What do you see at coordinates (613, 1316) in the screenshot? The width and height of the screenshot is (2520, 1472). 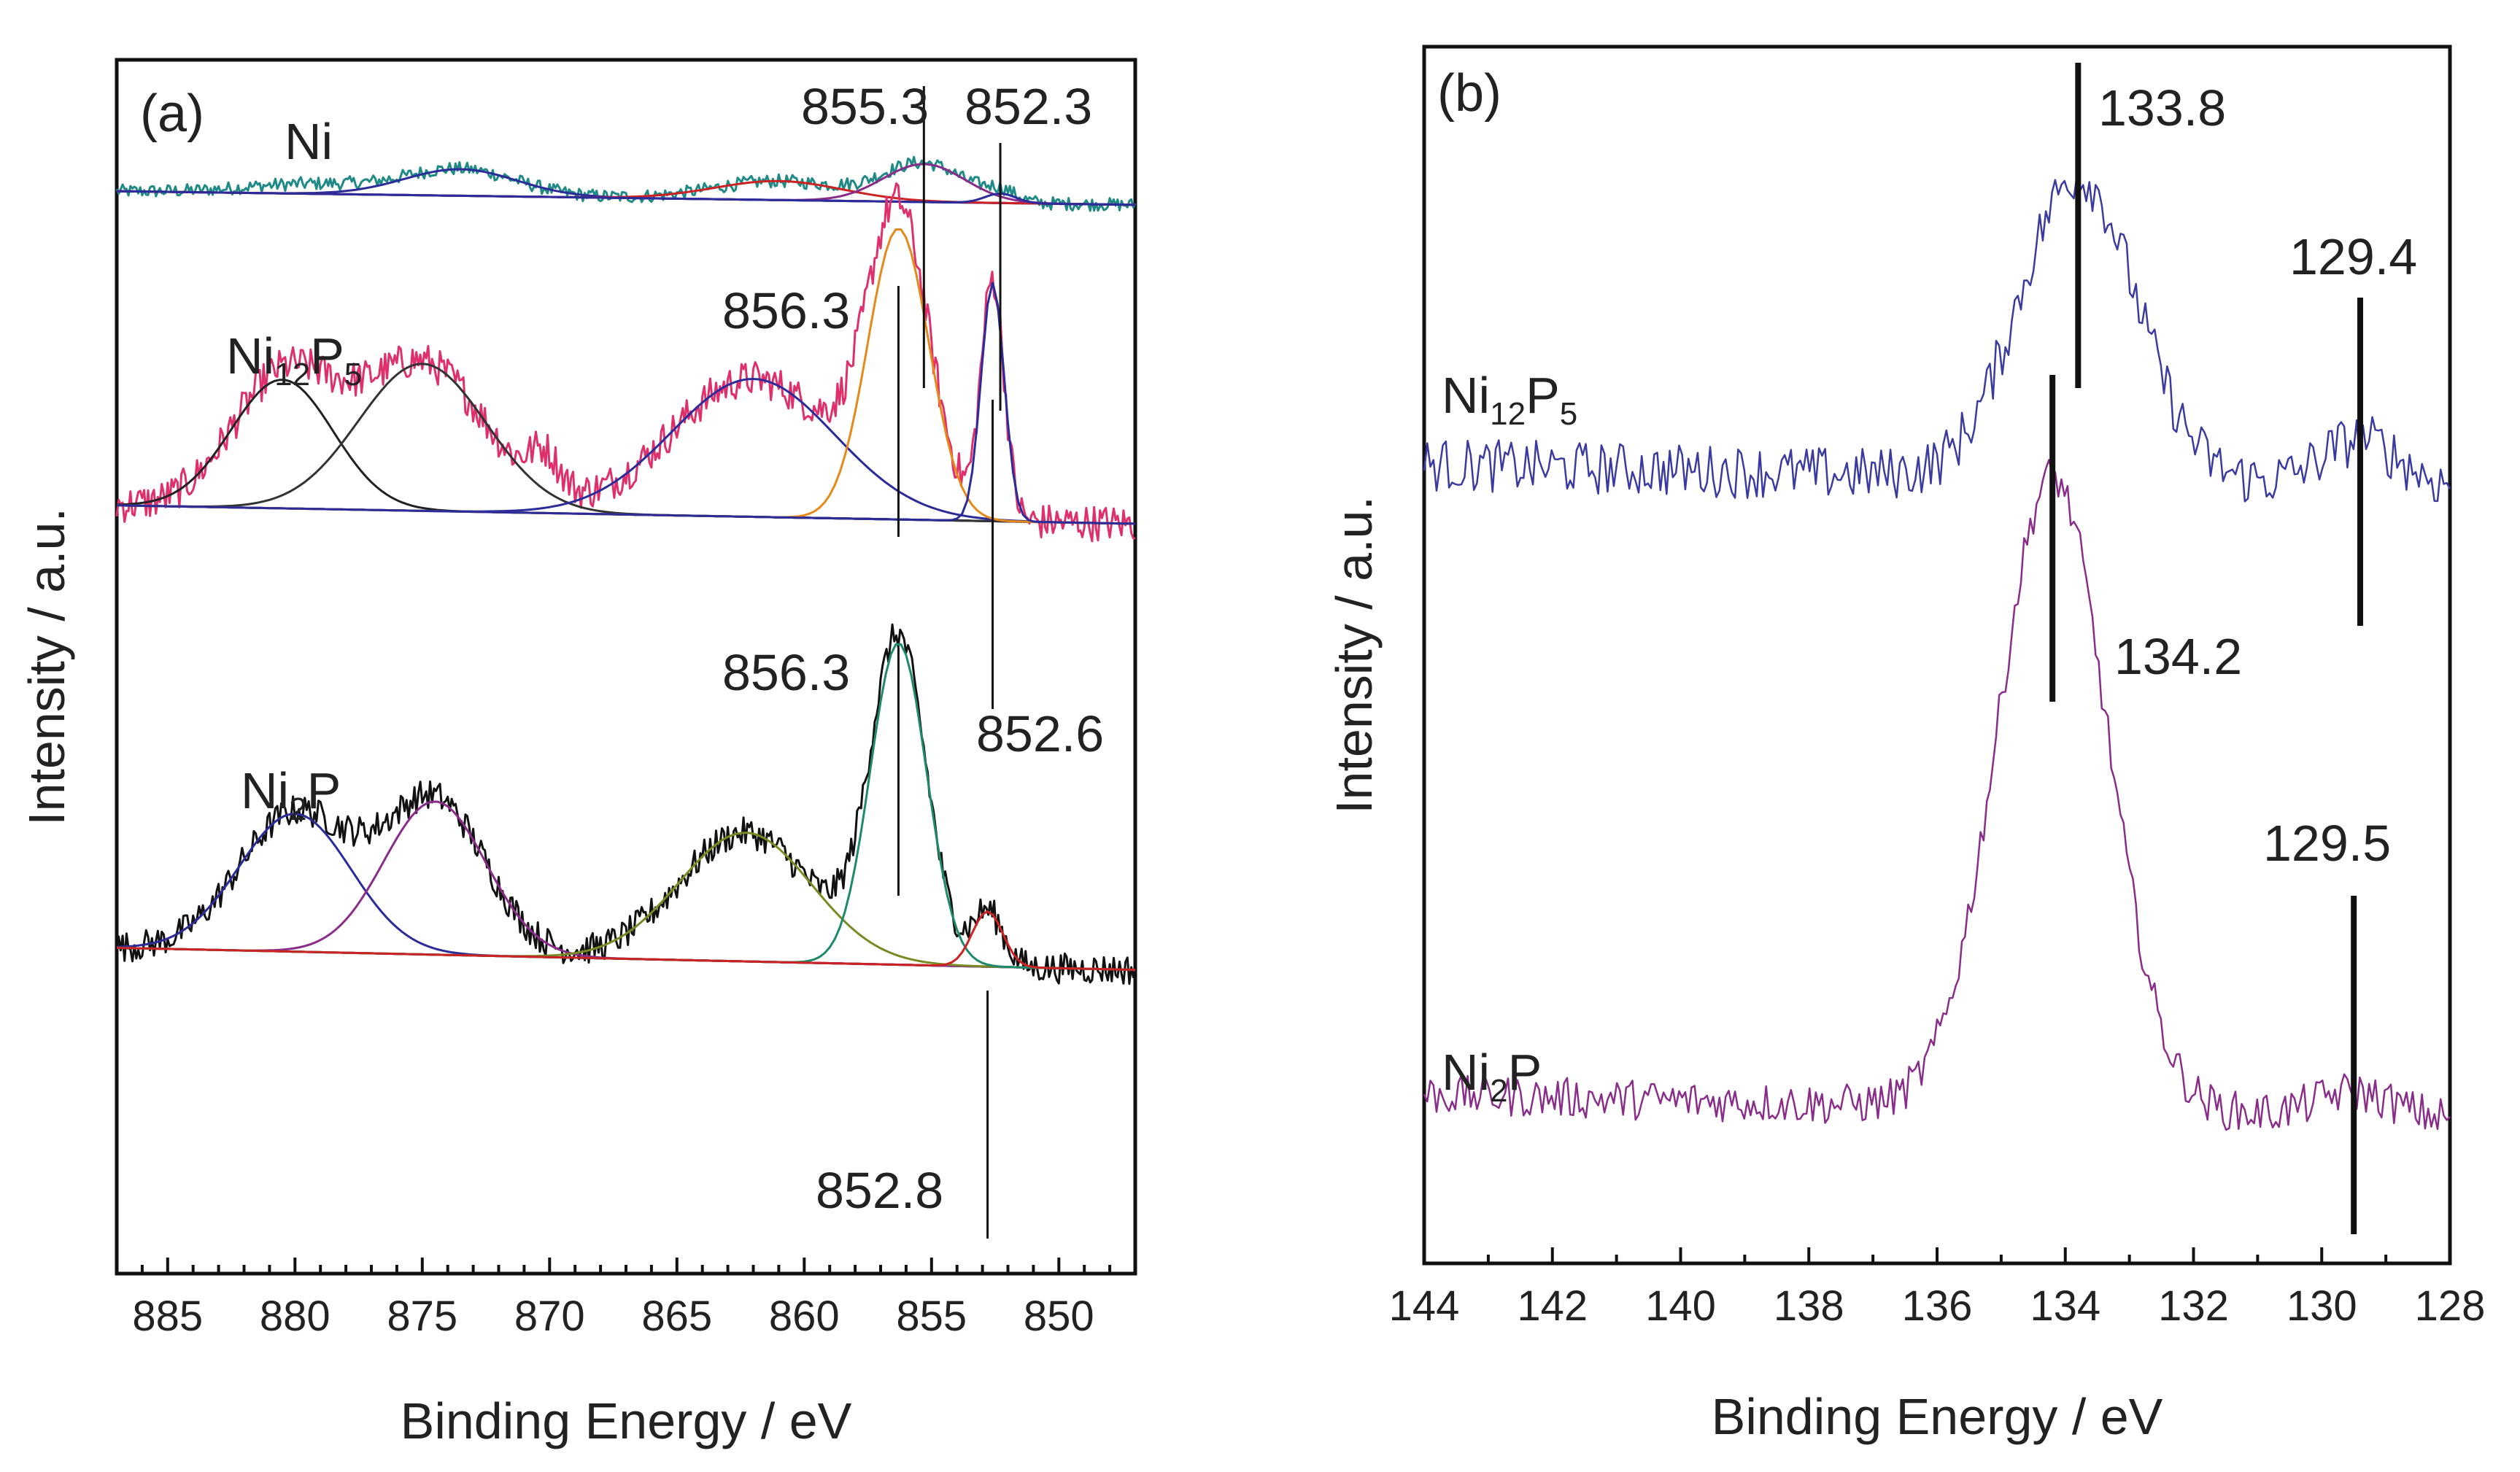 I see `panel-a-x-tick-labels: 885 880 875 870 865 860 855 850` at bounding box center [613, 1316].